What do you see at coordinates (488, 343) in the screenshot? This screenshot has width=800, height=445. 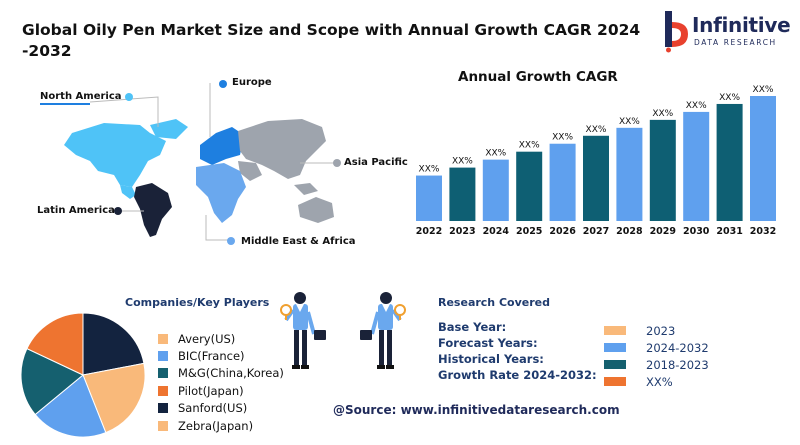 I see `research-label-forecast: Forecast Years:` at bounding box center [488, 343].